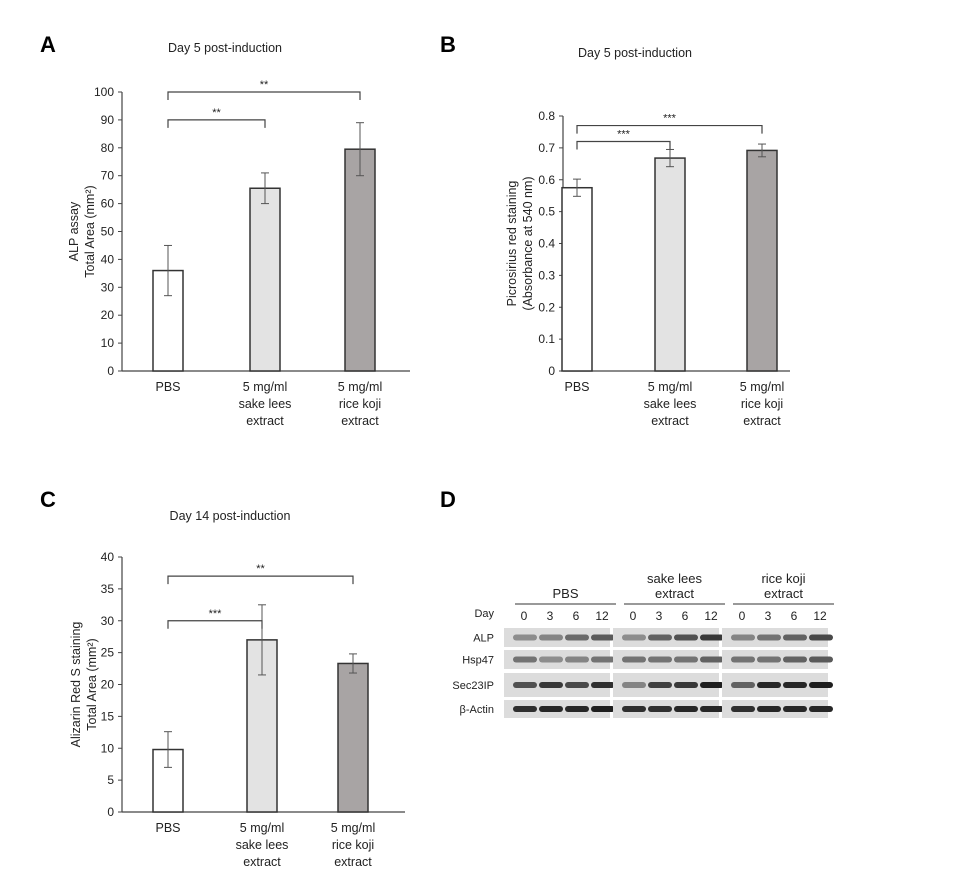  What do you see at coordinates (512, 244) in the screenshot?
I see `y-axis-label: Picrosirius red staining` at bounding box center [512, 244].